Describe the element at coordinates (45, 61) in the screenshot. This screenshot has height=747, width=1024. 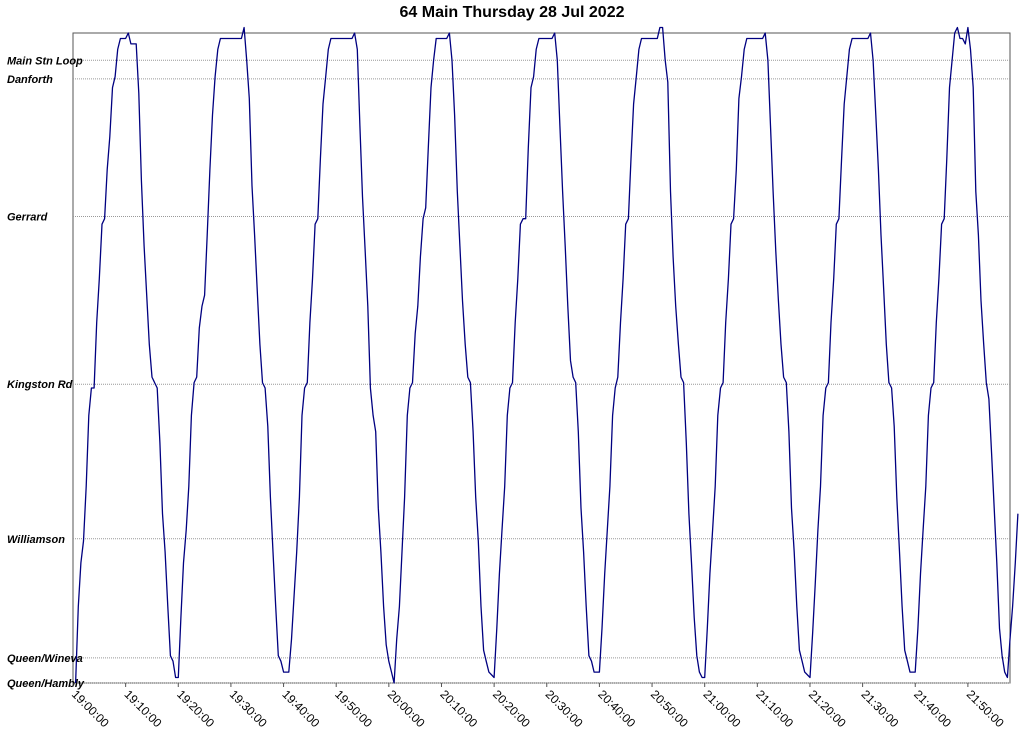
I see `y-stop-label: Main Stn Loop` at that location.